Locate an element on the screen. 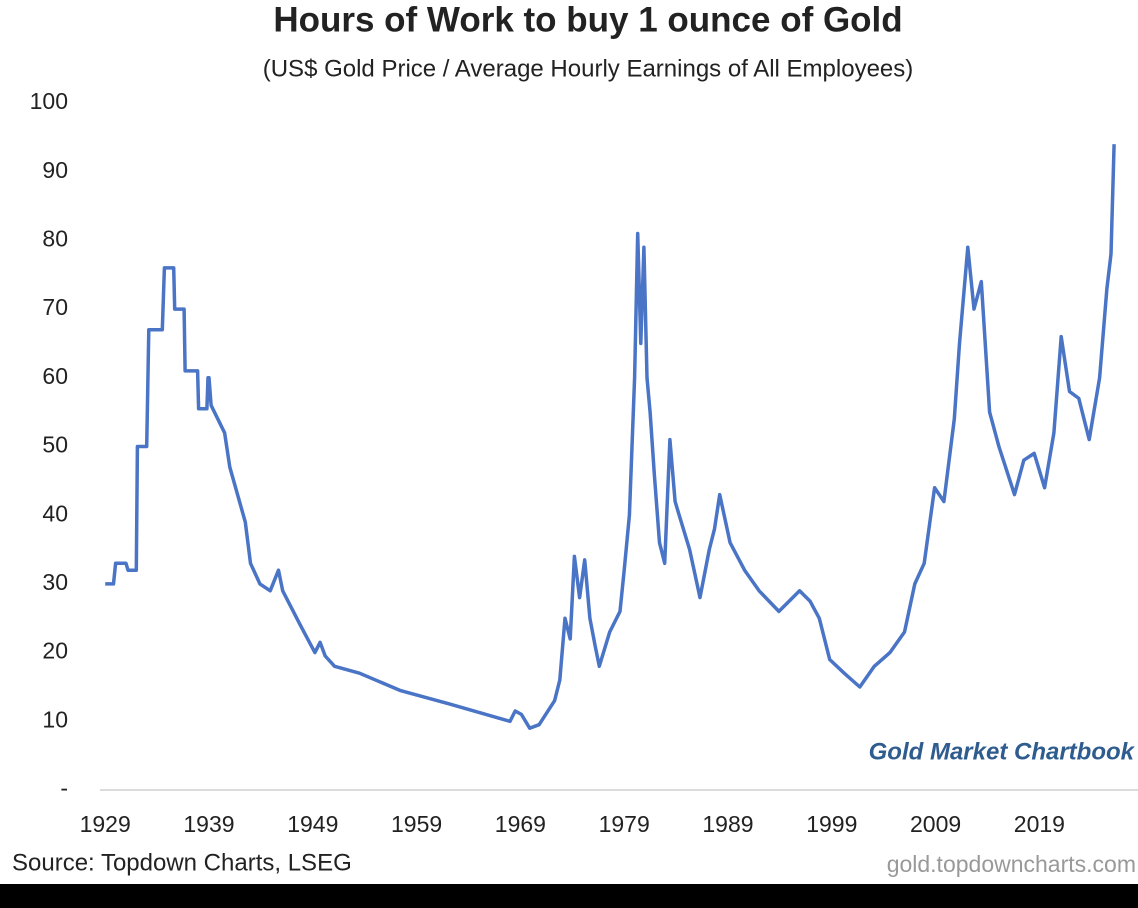 The image size is (1138, 908). bottom-bar is located at coordinates (569, 896).